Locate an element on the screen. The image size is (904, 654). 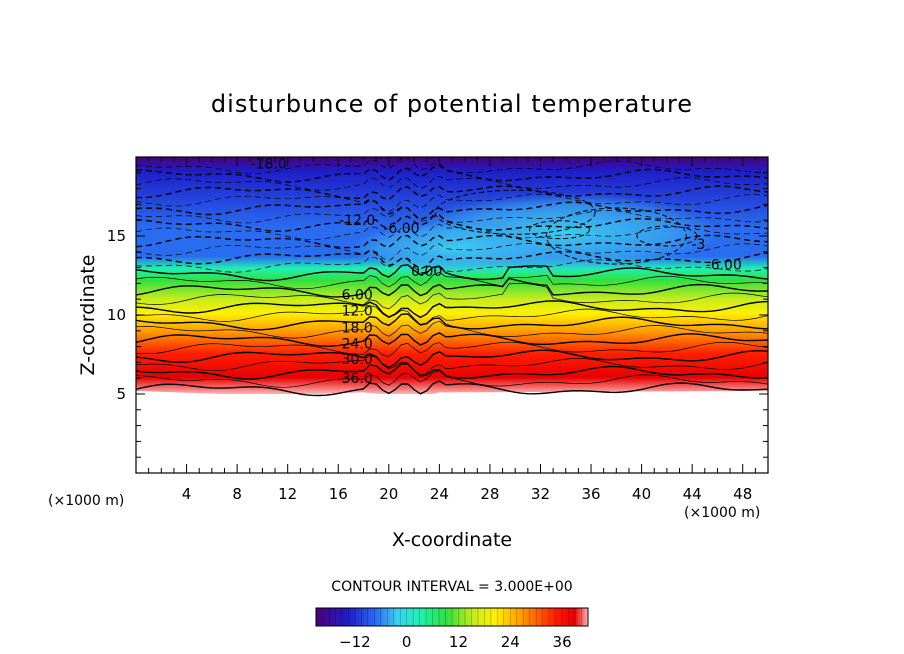
no-data-region is located at coordinates (452, 431).